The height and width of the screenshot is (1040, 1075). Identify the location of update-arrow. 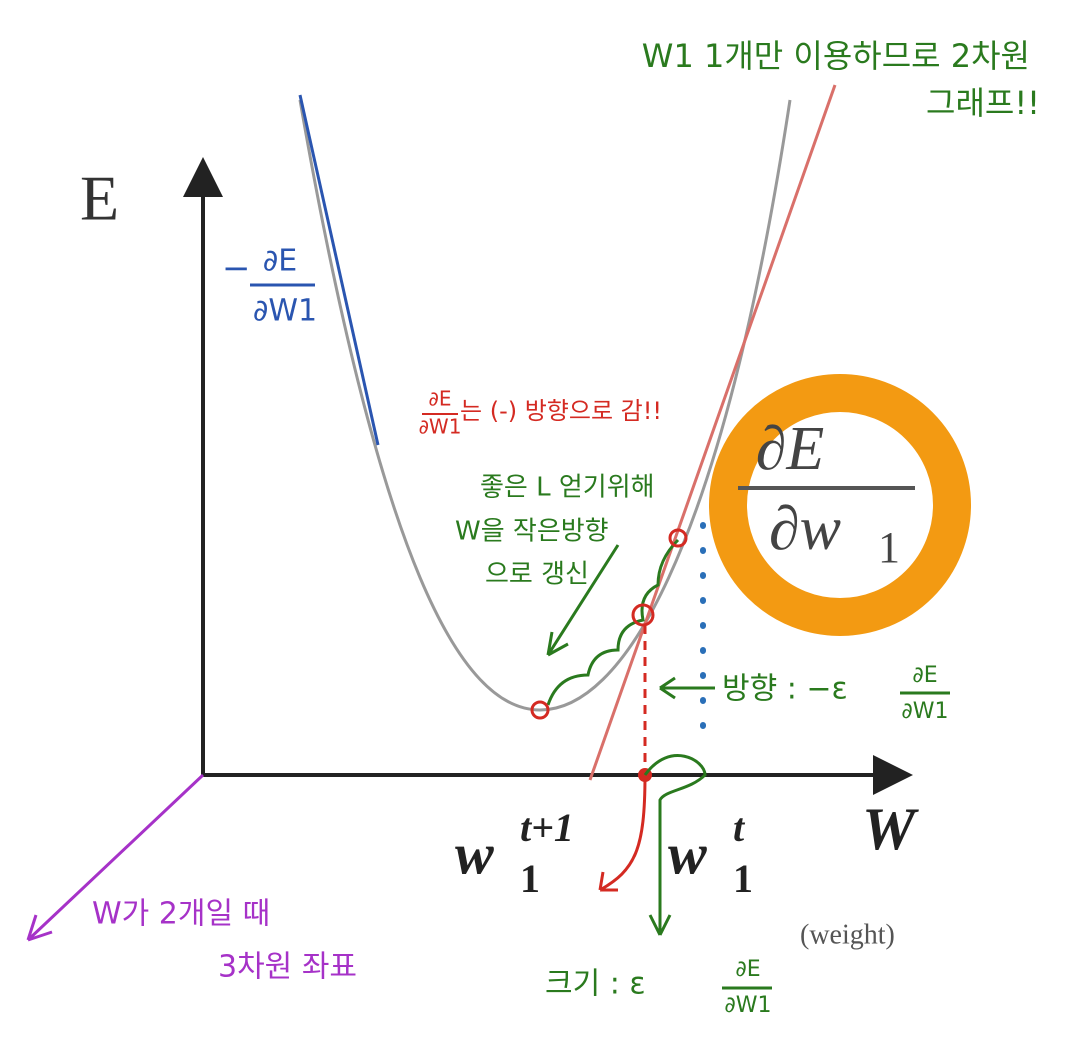
(583, 600).